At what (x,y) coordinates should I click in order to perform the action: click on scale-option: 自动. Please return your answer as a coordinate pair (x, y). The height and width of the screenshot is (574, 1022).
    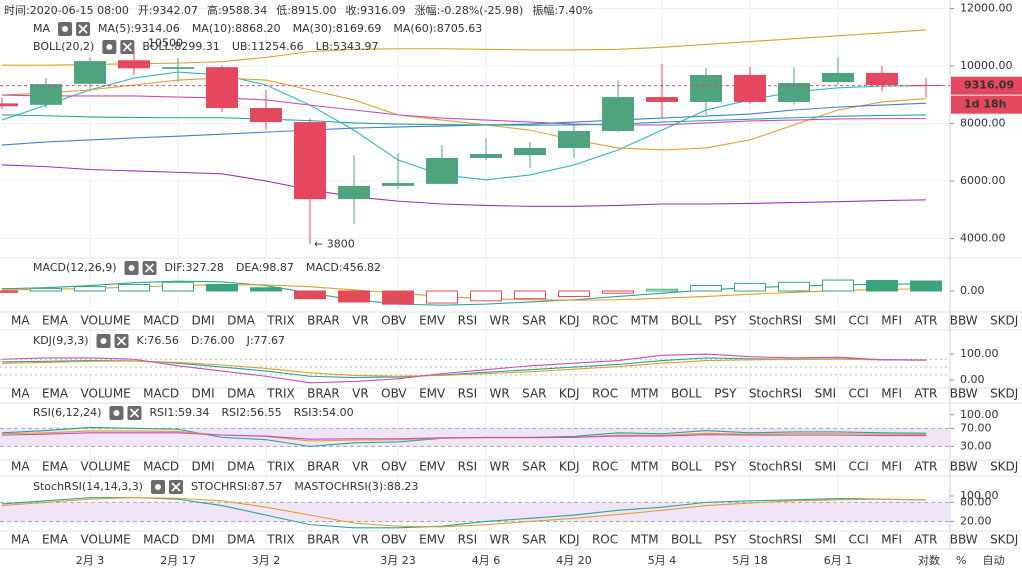
    Looking at the image, I should click on (993, 560).